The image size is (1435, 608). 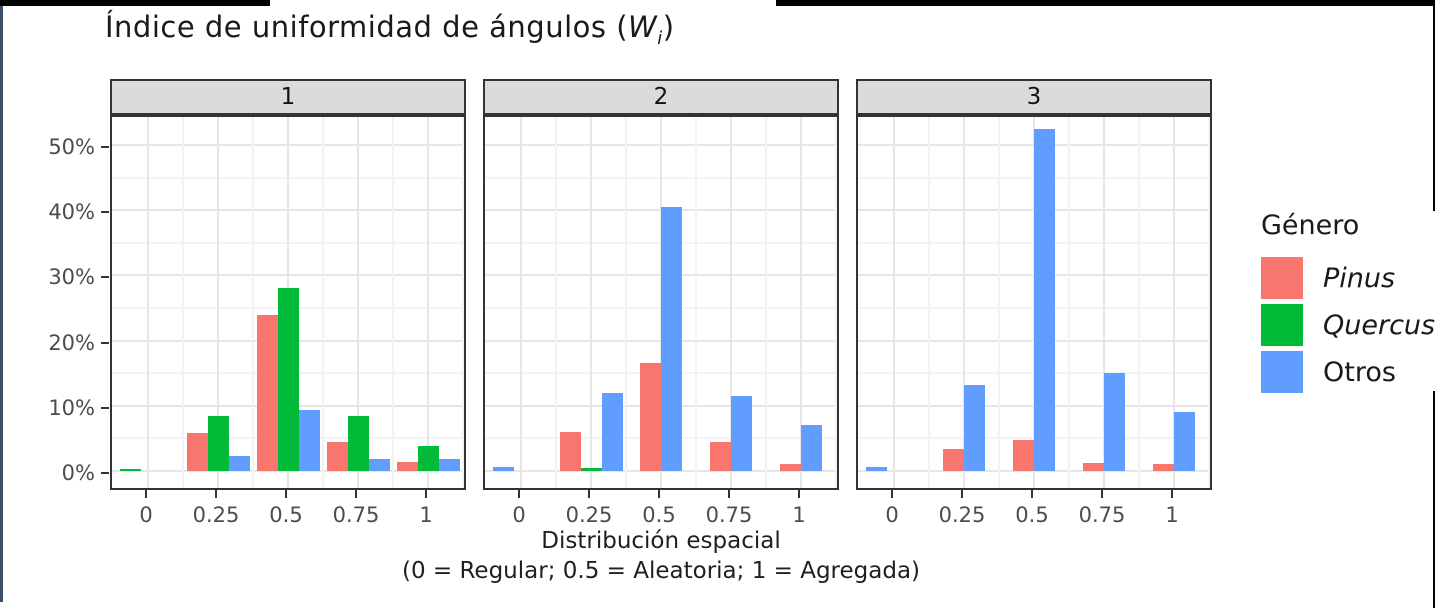 What do you see at coordinates (286, 515) in the screenshot?
I see `x-tick-label: 0.5` at bounding box center [286, 515].